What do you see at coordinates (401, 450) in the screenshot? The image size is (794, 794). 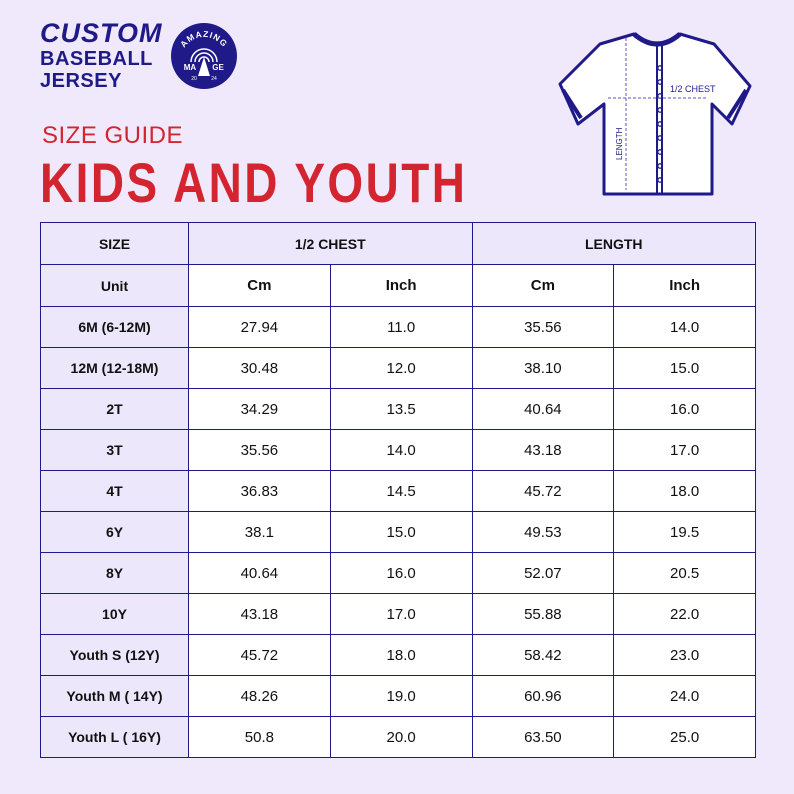 I see `chest-inch-cell: 14.0` at bounding box center [401, 450].